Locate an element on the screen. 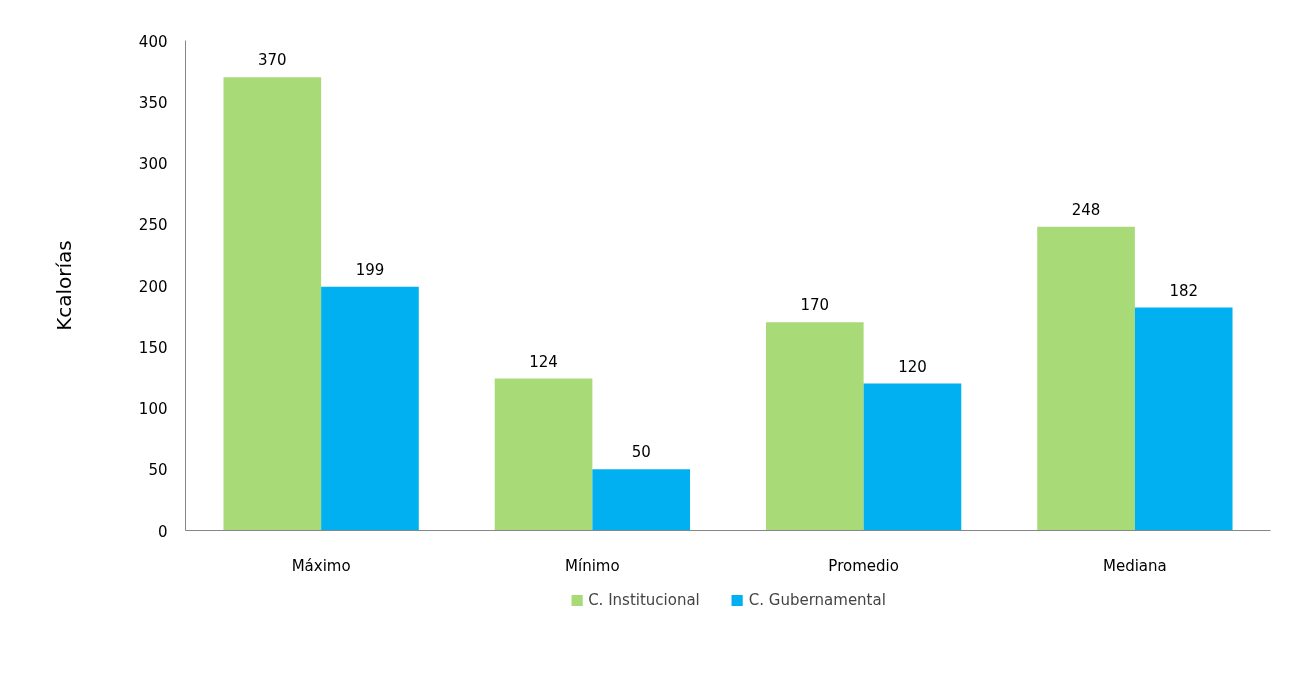  y-tick-label: 200 is located at coordinates (153, 286).